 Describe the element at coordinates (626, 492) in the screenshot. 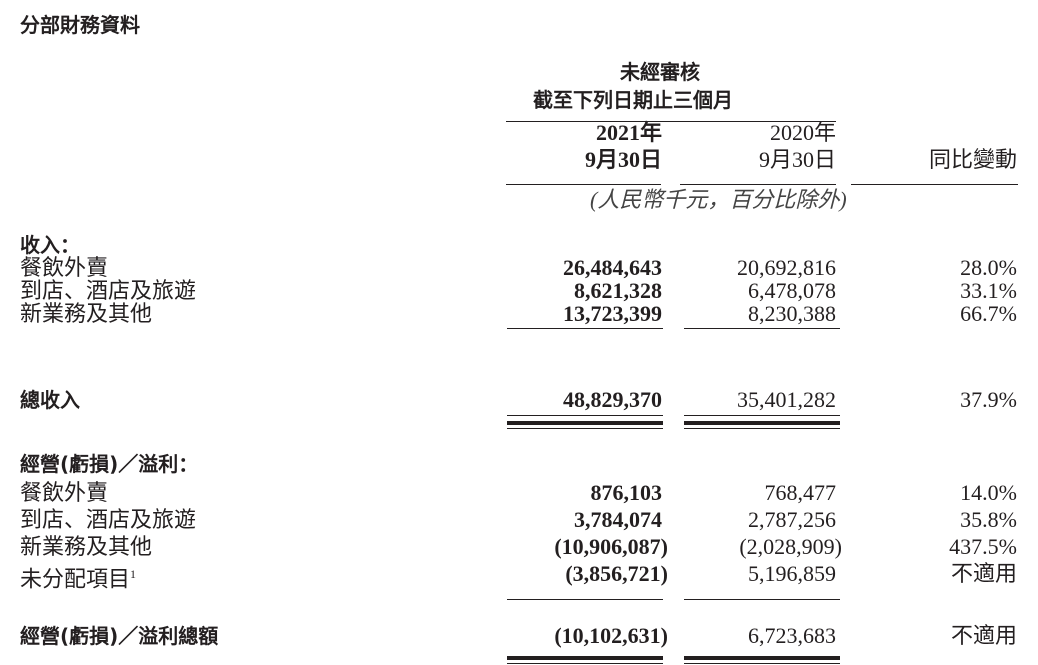

I see `value-2021: 876,103` at that location.